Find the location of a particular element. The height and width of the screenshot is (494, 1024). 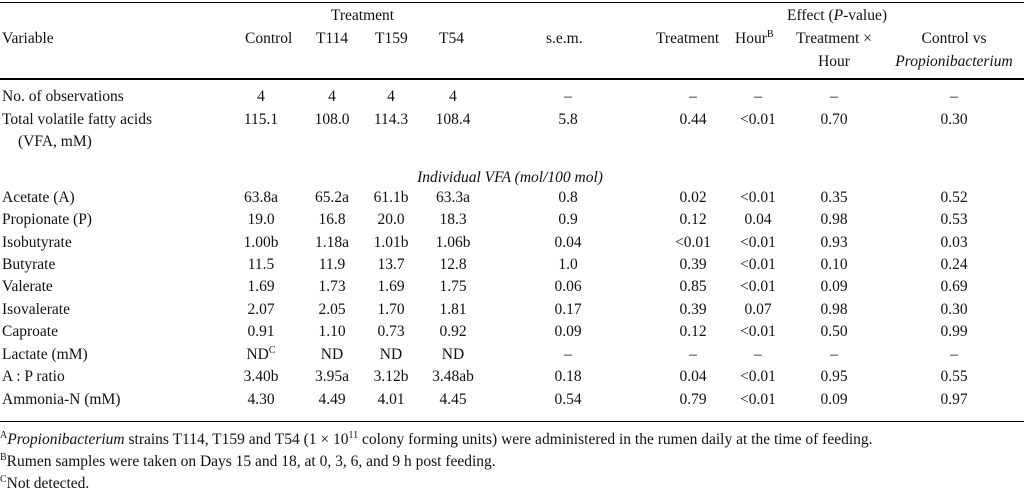

cell-sem-value: 0.54 is located at coordinates (568, 399).